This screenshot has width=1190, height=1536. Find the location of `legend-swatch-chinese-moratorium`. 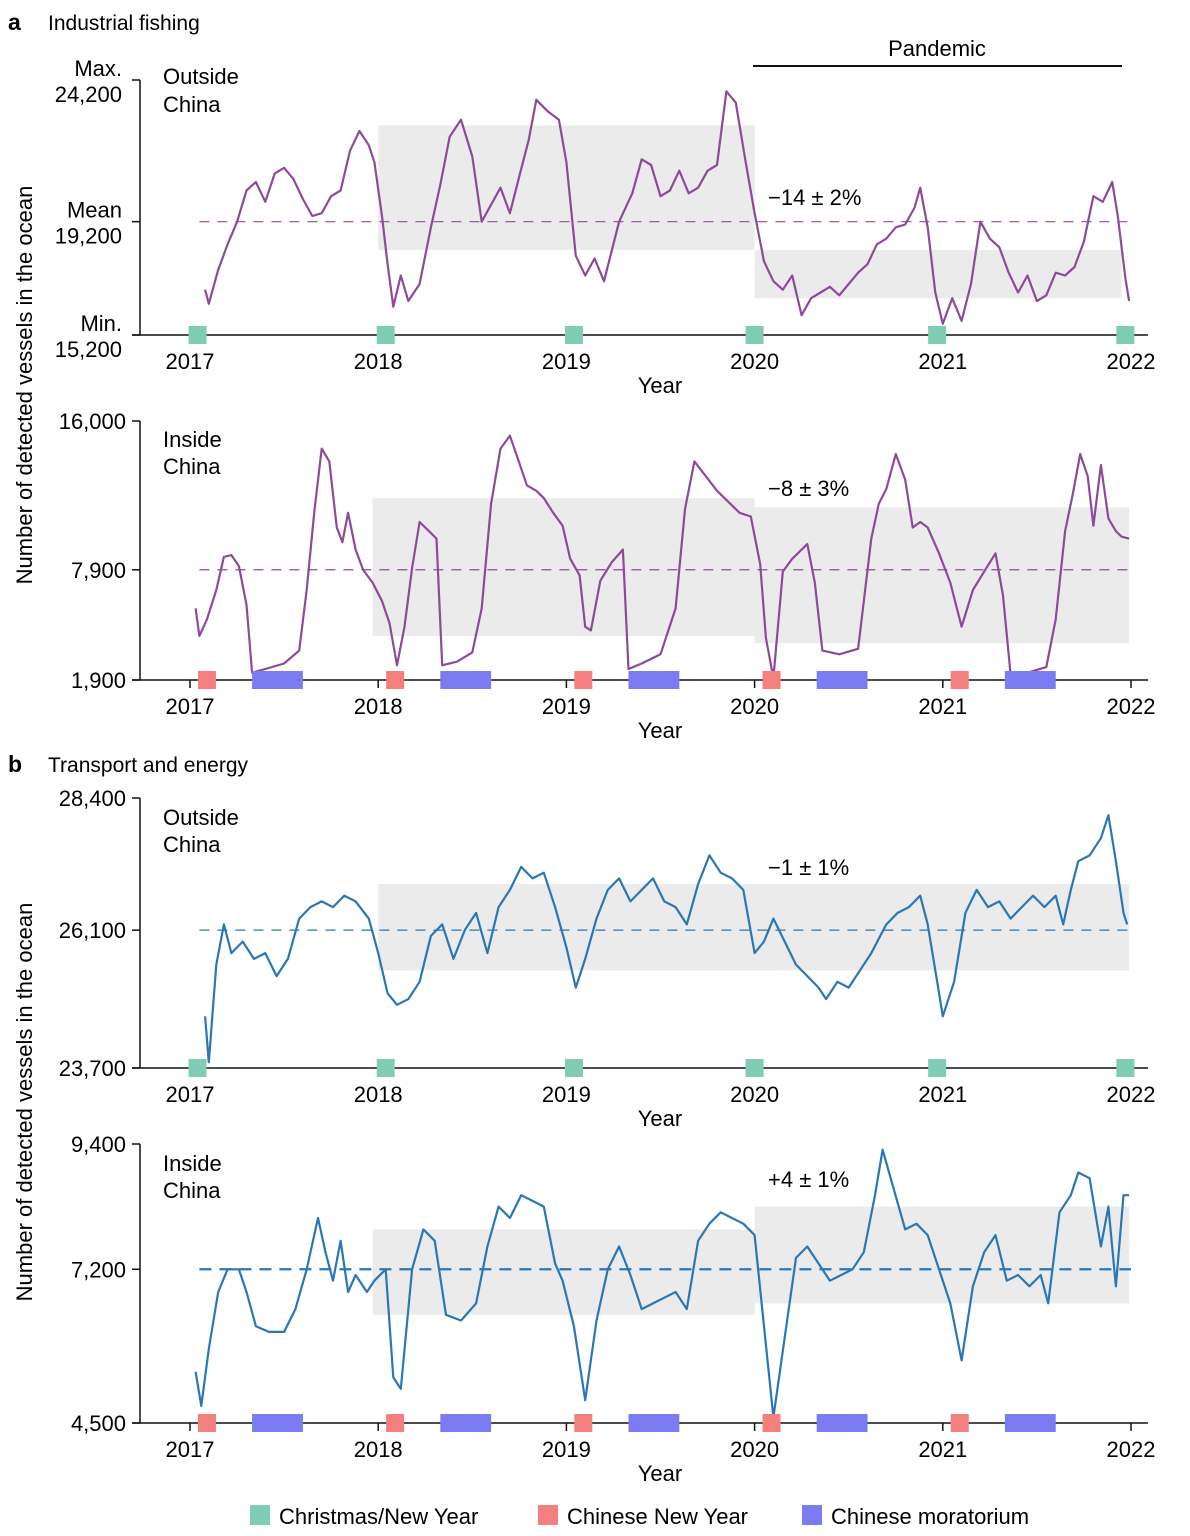

legend-swatch-chinese-moratorium is located at coordinates (812, 1515).